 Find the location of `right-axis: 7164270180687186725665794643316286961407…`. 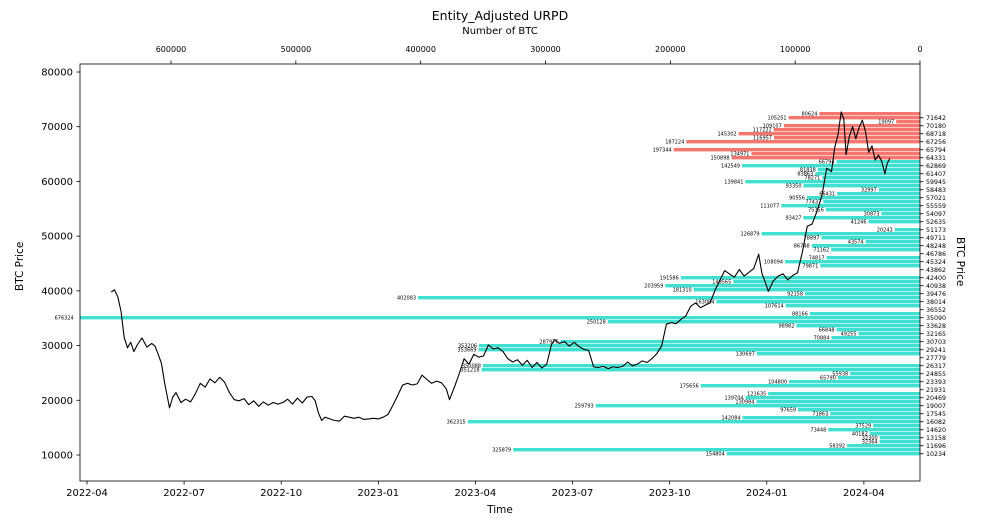

right-axis: 7164270180687186725665794643316286961407… is located at coordinates (933, 286).